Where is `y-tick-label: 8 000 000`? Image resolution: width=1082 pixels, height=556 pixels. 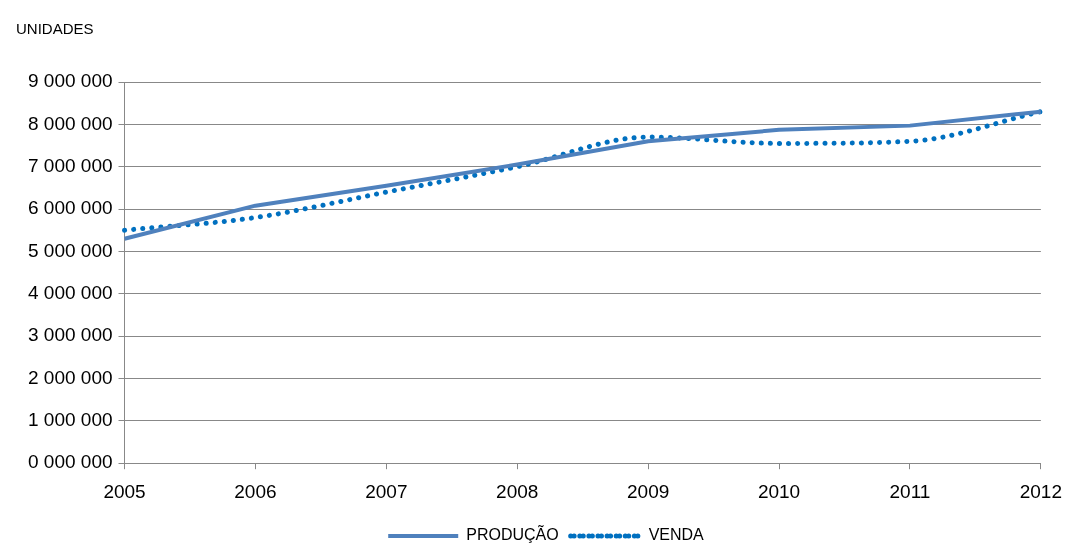 y-tick-label: 8 000 000 is located at coordinates (70, 123).